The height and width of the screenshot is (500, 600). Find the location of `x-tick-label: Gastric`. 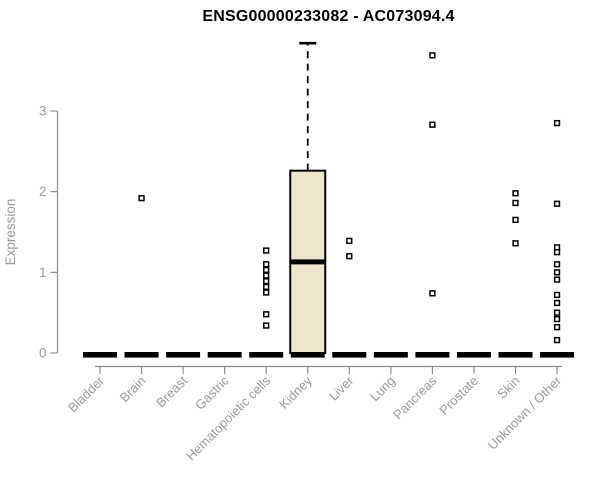

x-tick-label: Gastric is located at coordinates (212, 393).